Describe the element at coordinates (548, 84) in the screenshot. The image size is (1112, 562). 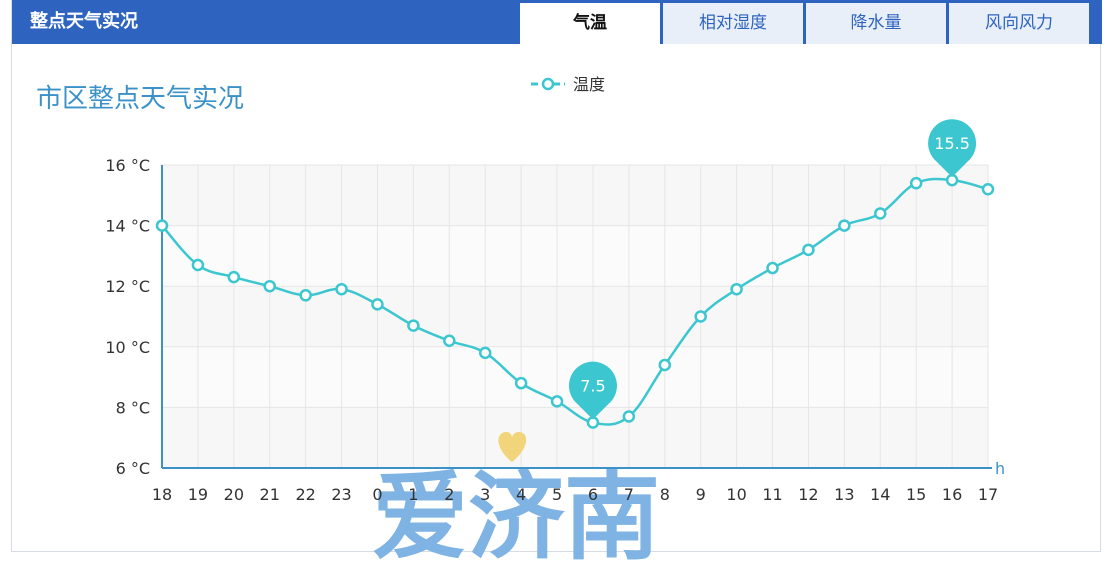
I see `legend-marker-icon` at that location.